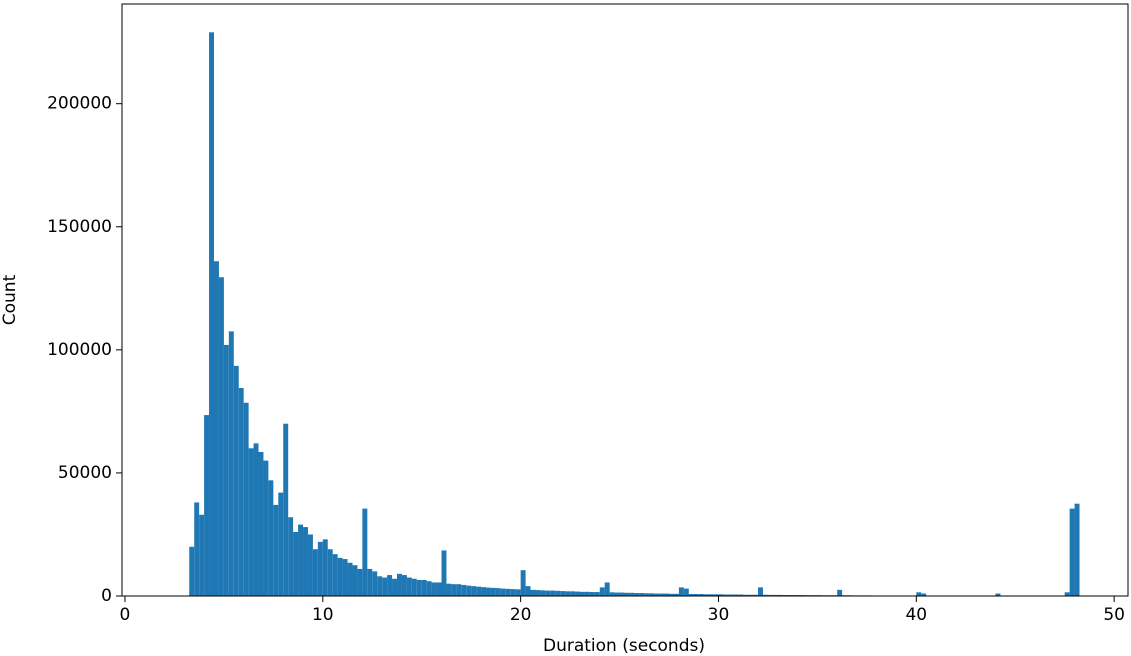 Image resolution: width=1131 pixels, height=656 pixels. Describe the element at coordinates (1114, 615) in the screenshot. I see `x-tick-label: 50` at that location.